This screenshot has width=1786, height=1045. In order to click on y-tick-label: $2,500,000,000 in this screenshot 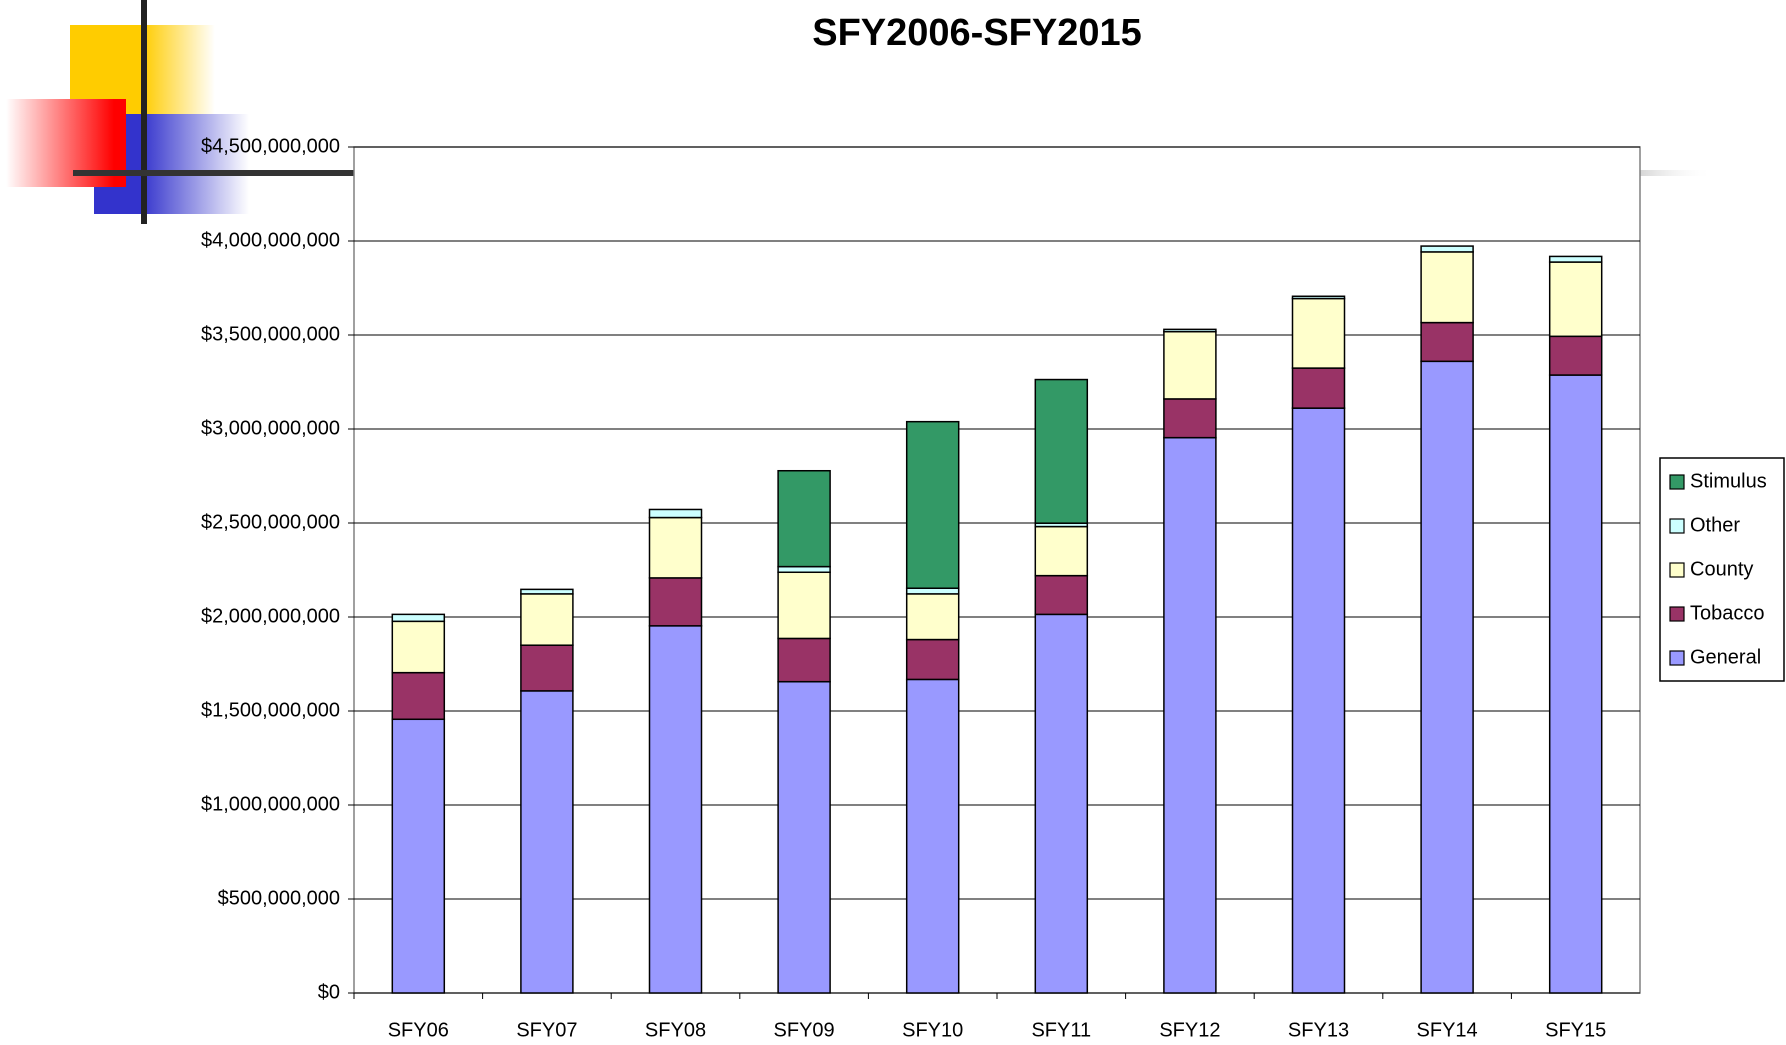, I will do `click(270, 522)`.